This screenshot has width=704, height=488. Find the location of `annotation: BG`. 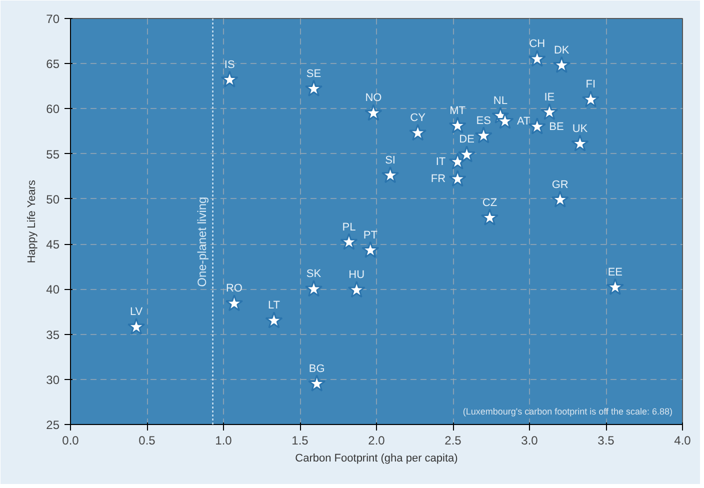

annotation: BG is located at coordinates (316, 368).